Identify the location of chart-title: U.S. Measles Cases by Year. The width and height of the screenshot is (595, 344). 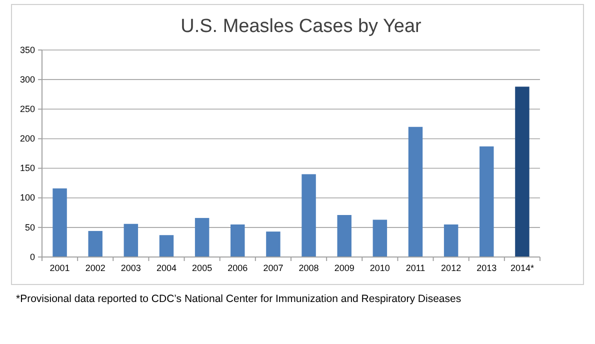
(301, 26).